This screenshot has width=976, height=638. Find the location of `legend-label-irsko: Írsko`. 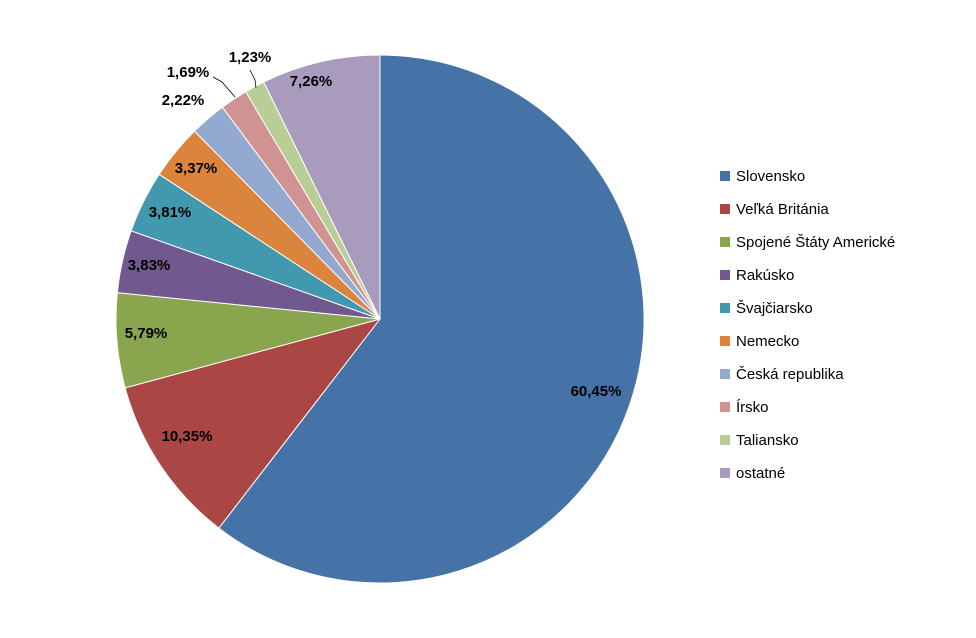

legend-label-irsko: Írsko is located at coordinates (752, 407).